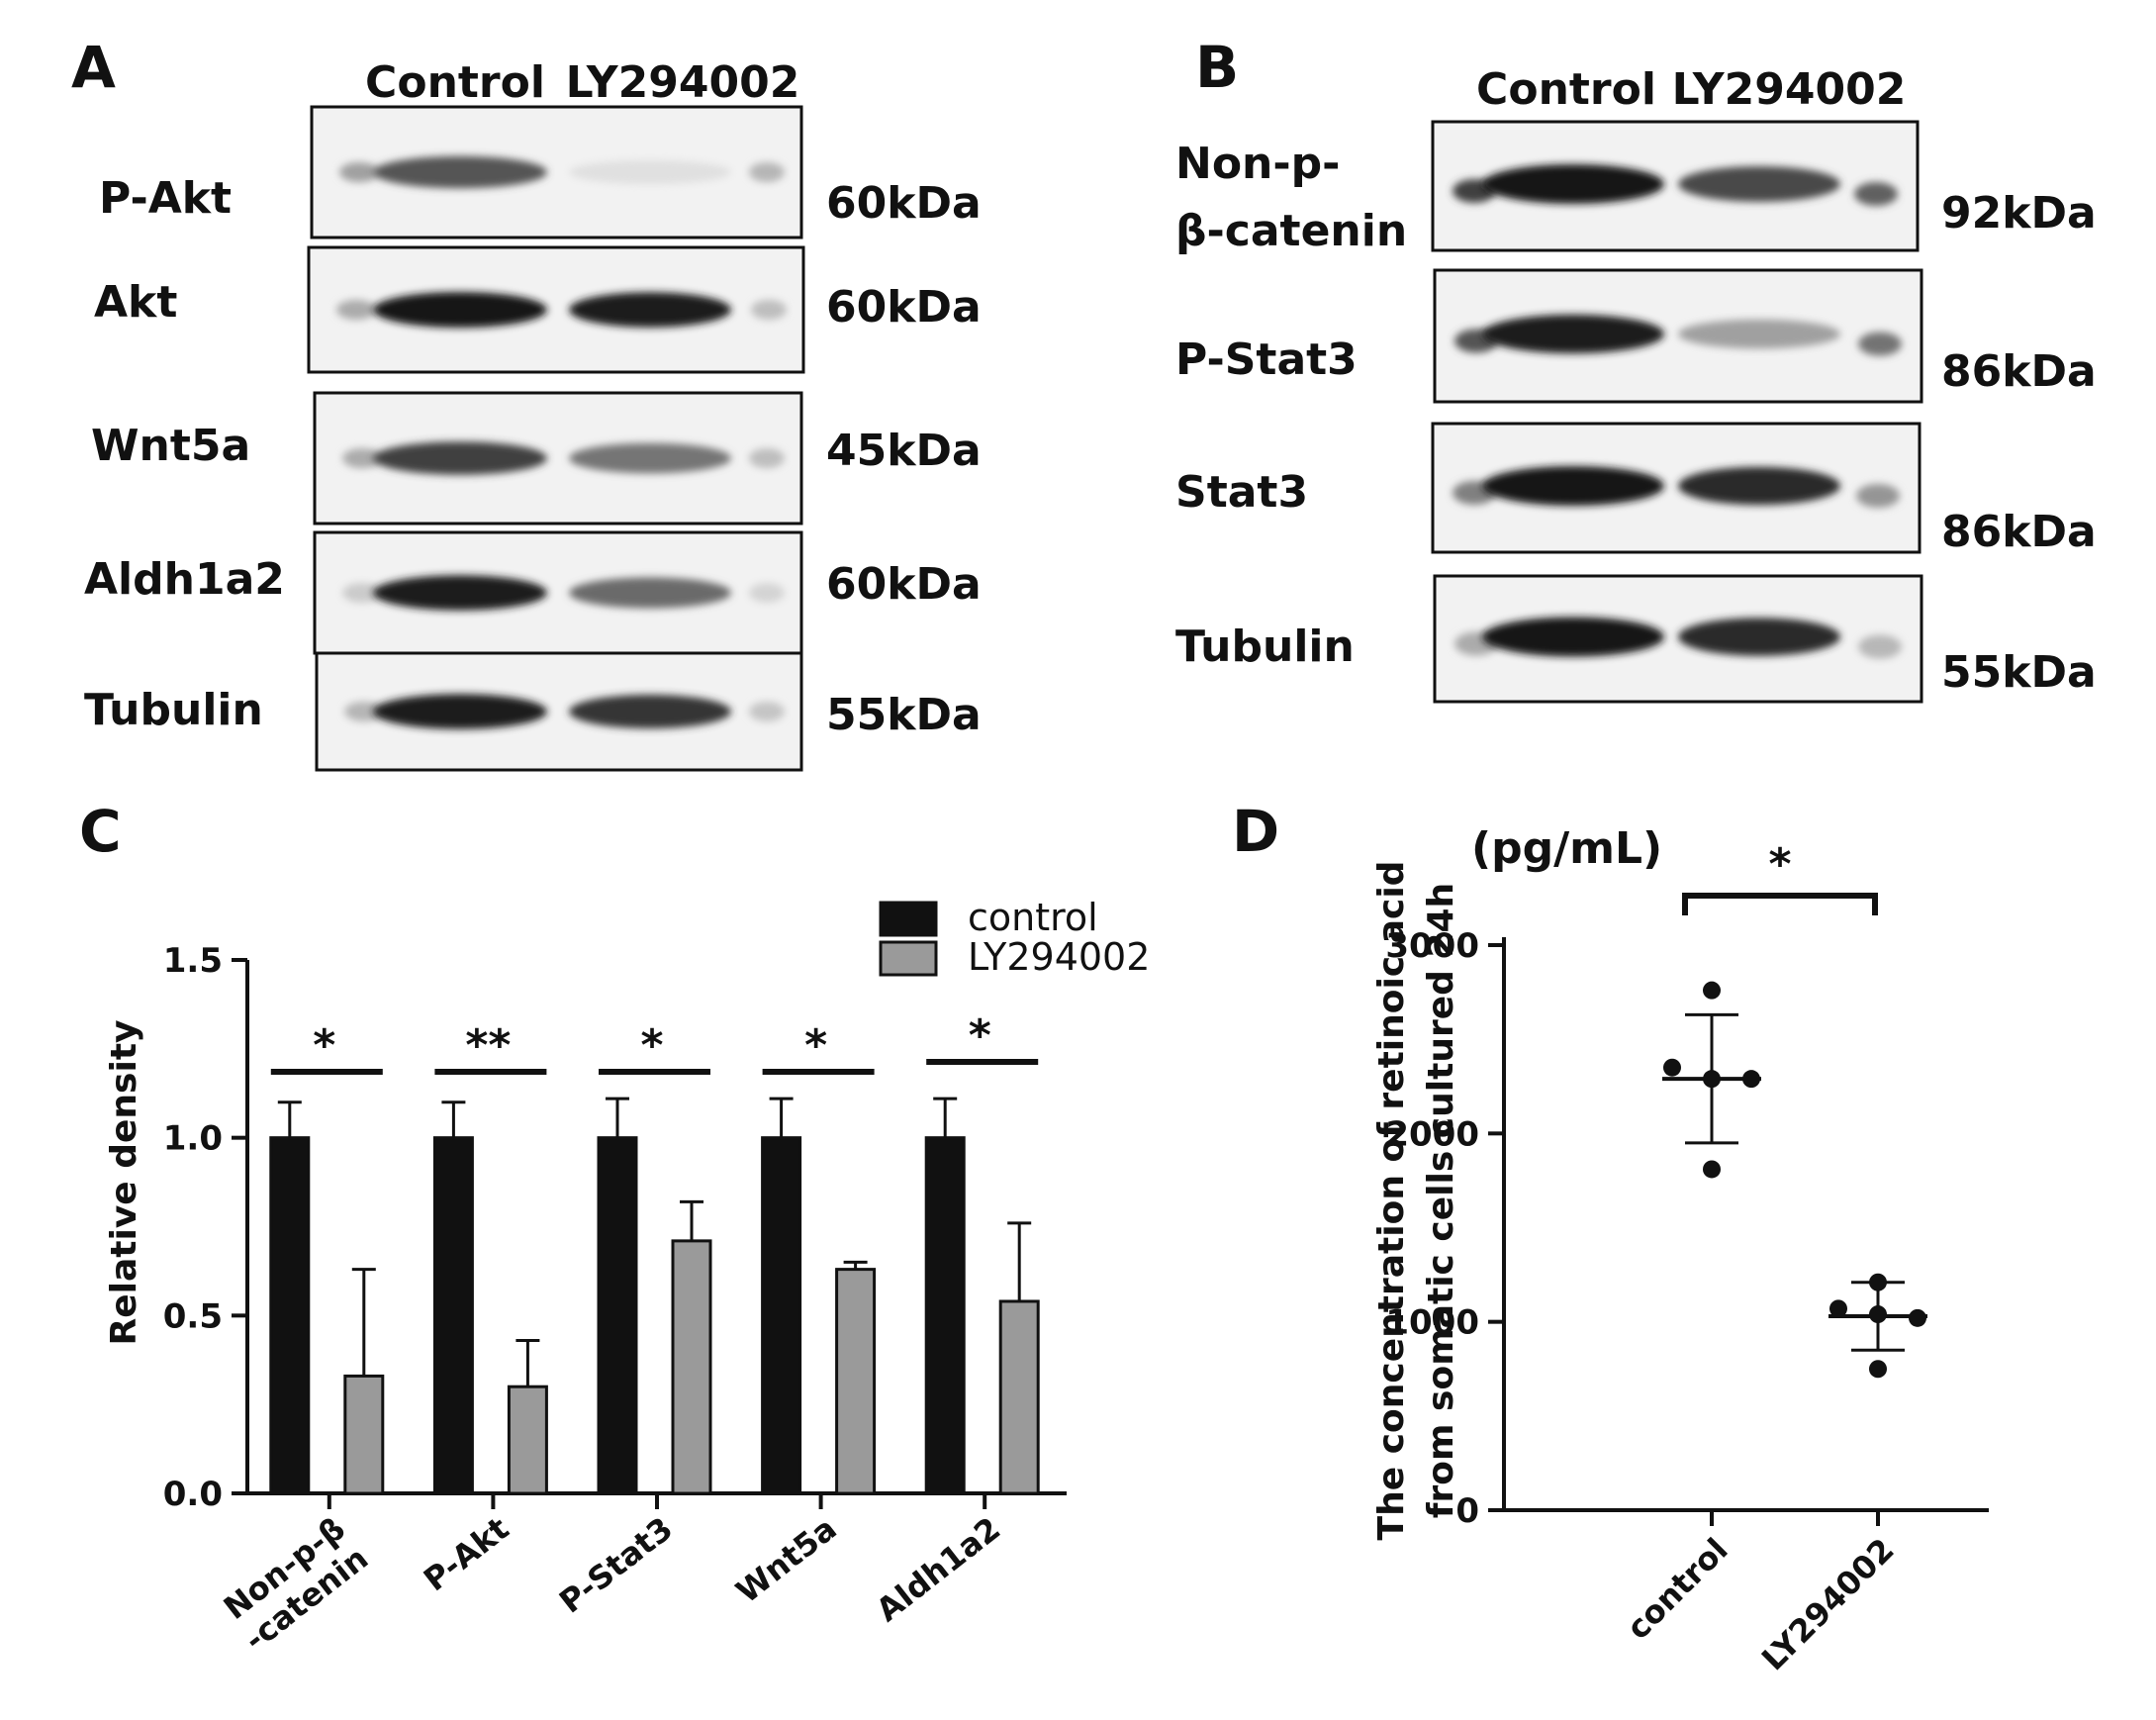 The width and height of the screenshot is (2156, 1720). I want to click on panel-b-kda-label: 92kDa, so click(2019, 214).